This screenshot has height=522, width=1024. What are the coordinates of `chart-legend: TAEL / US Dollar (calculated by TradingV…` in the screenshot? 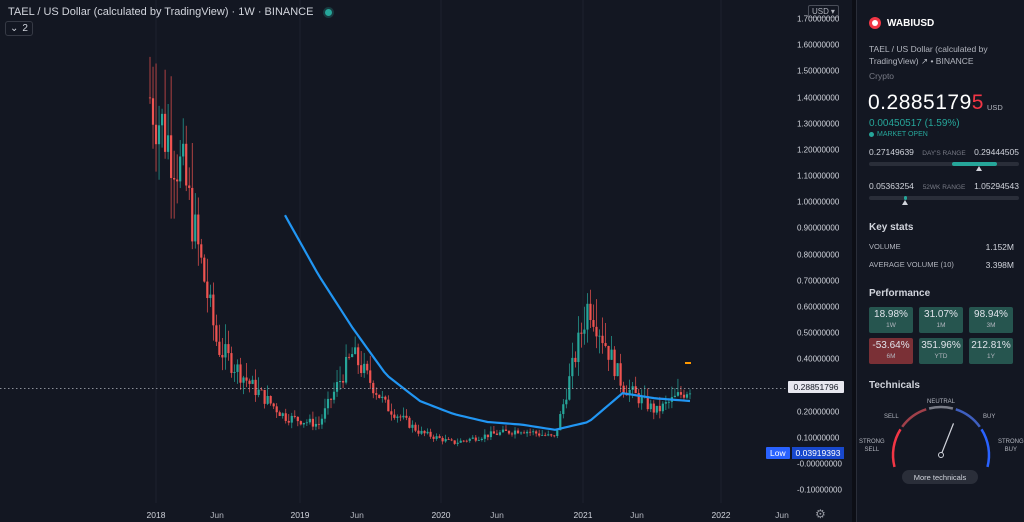 It's located at (170, 12).